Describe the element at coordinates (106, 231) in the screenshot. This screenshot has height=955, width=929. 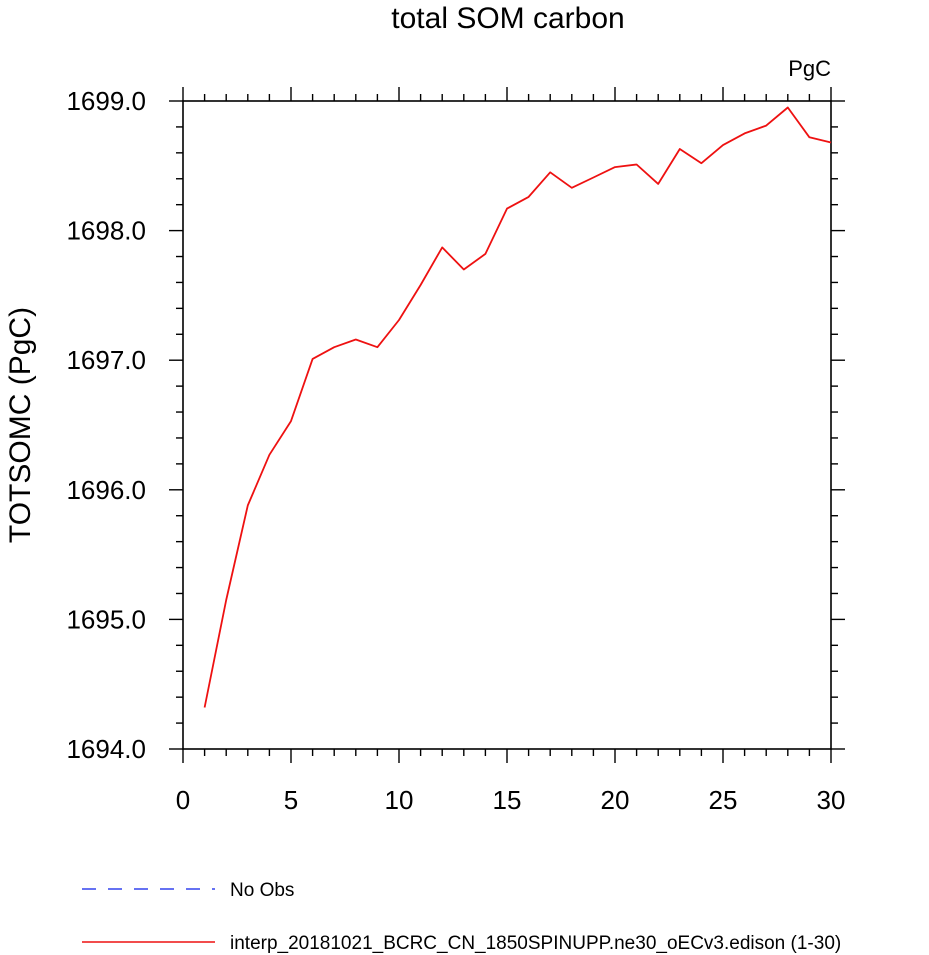
I see `y-tick-label: 1698.0` at that location.